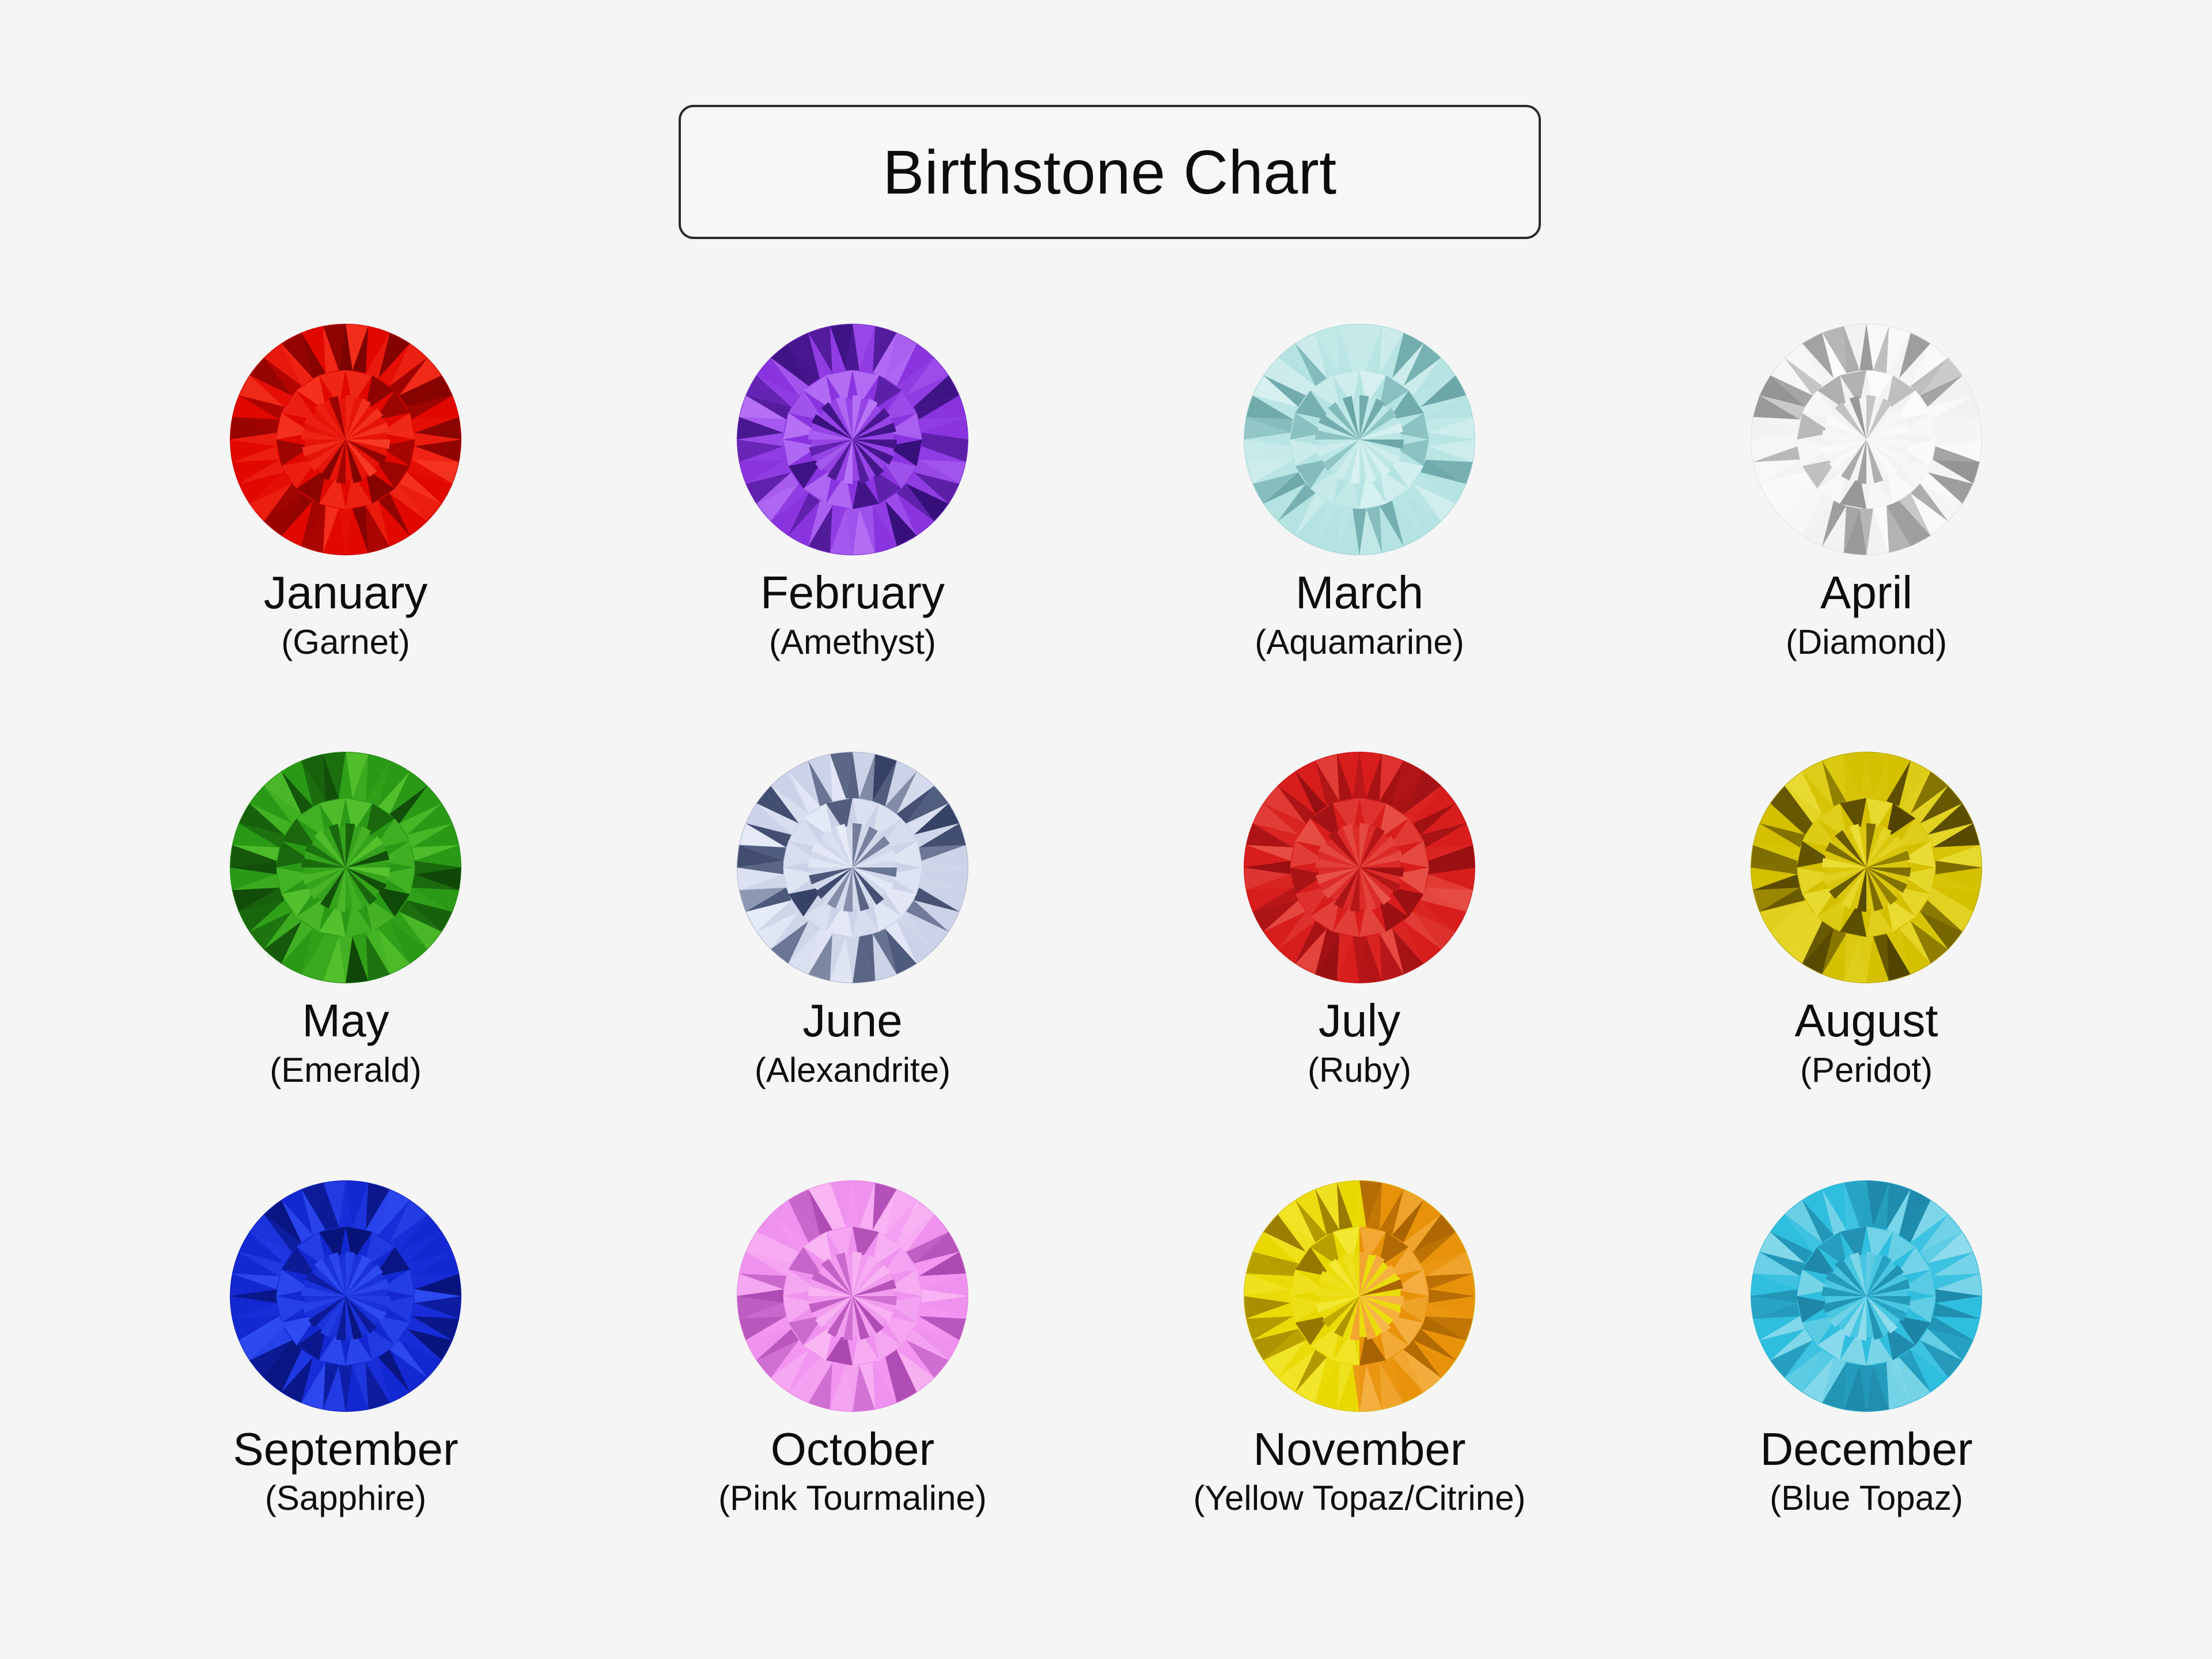 The height and width of the screenshot is (1659, 2212). I want to click on gem-icon-january, so click(346, 439).